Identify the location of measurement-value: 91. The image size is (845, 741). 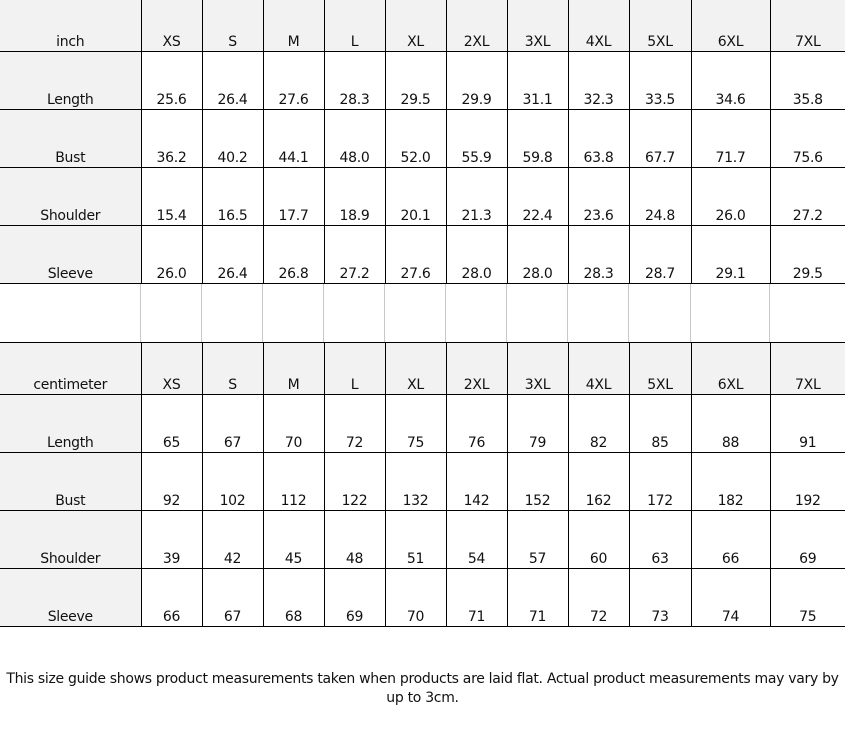
(807, 423).